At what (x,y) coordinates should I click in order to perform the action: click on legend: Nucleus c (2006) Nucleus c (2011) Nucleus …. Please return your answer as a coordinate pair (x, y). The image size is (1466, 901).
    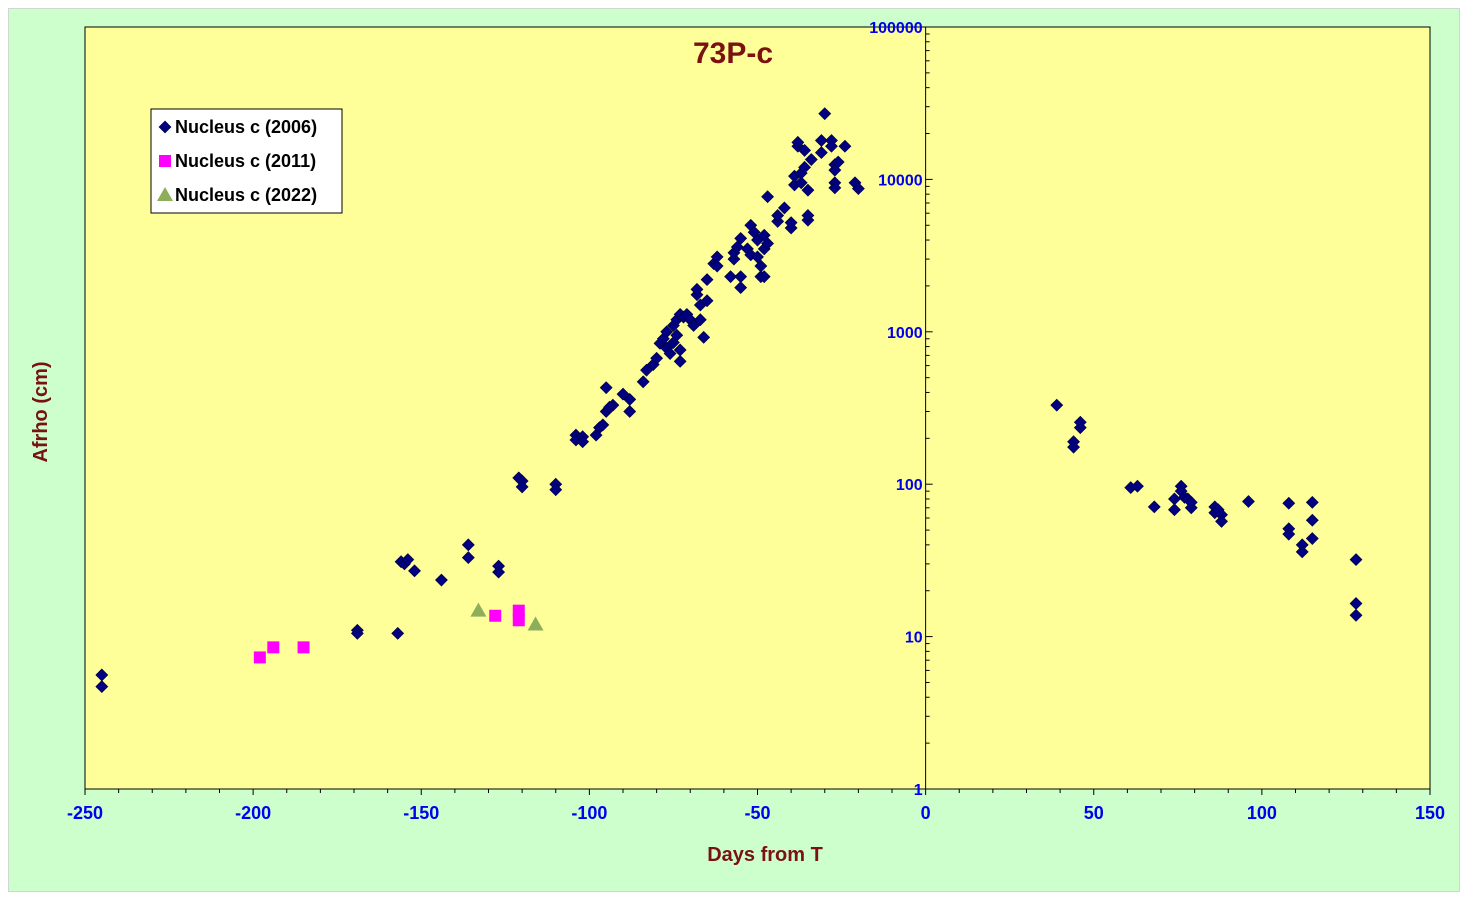
    Looking at the image, I should click on (246, 161).